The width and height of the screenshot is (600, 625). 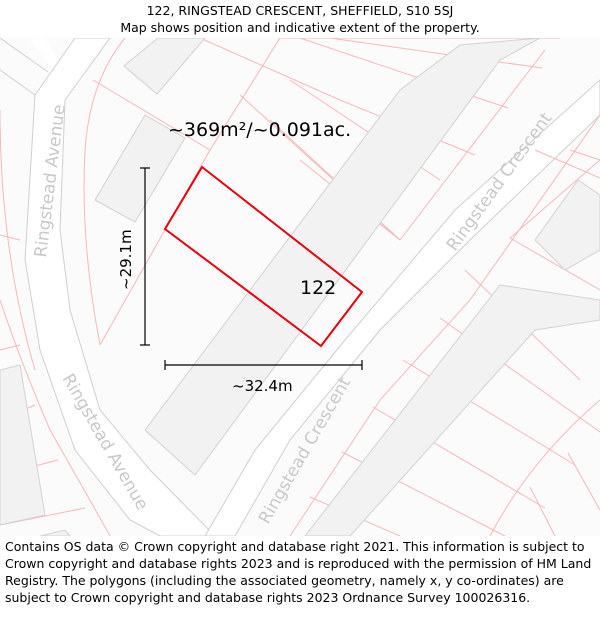 What do you see at coordinates (318, 288) in the screenshot?
I see `property-number-label: 122` at bounding box center [318, 288].